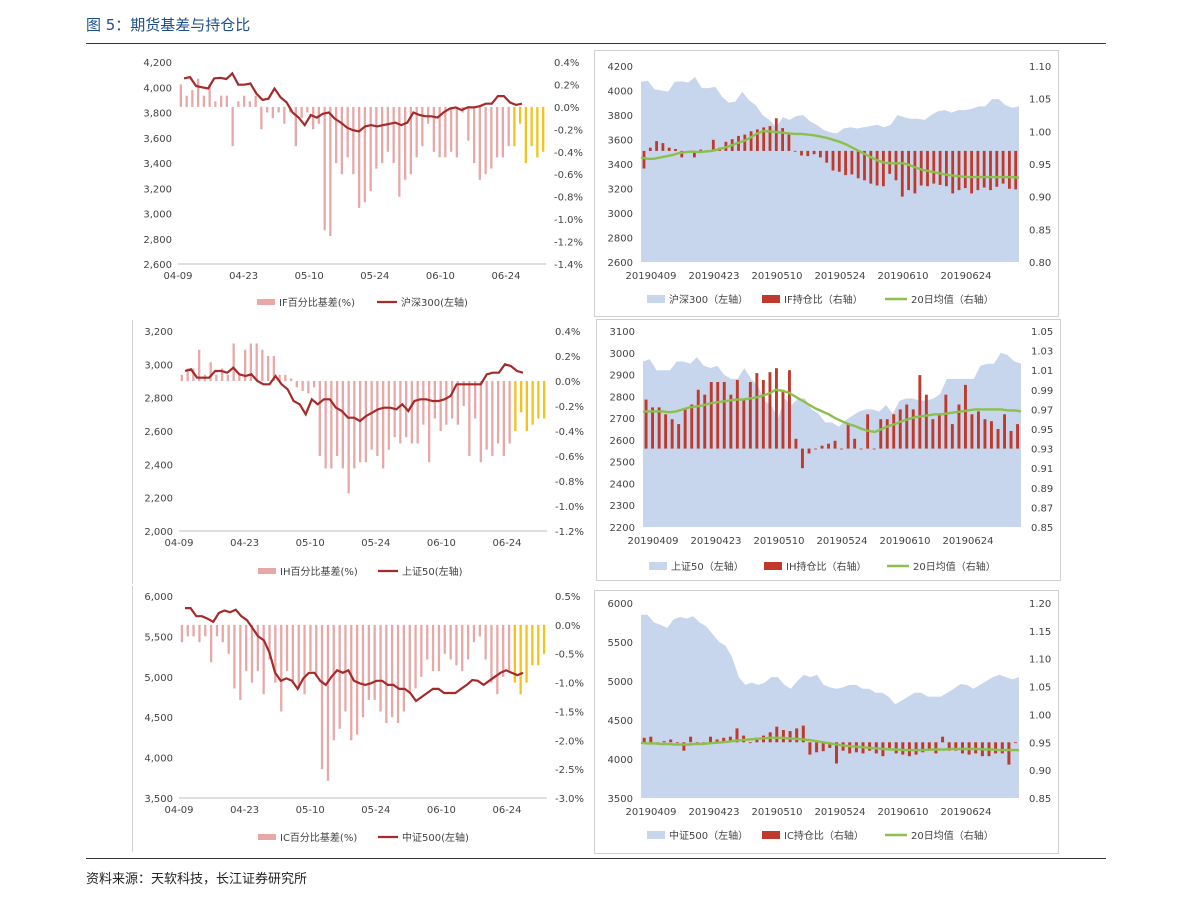 This screenshot has height=905, width=1191. I want to click on y-right-tick-label: 1.01, so click(1042, 371).